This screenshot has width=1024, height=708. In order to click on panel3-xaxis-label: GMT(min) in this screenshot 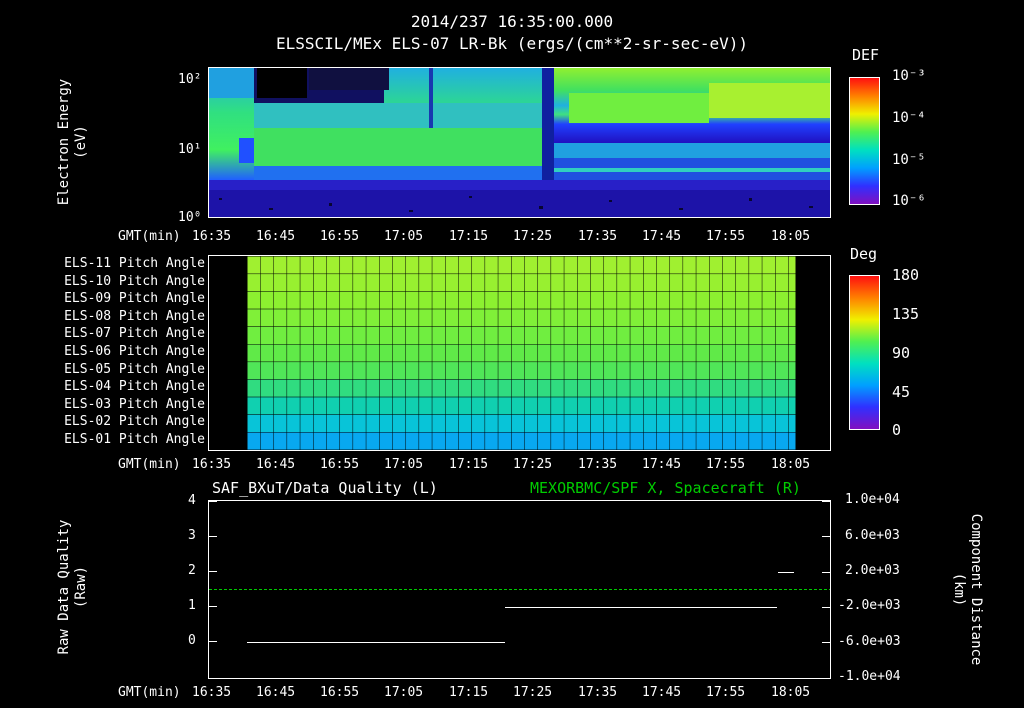, I will do `click(149, 692)`.